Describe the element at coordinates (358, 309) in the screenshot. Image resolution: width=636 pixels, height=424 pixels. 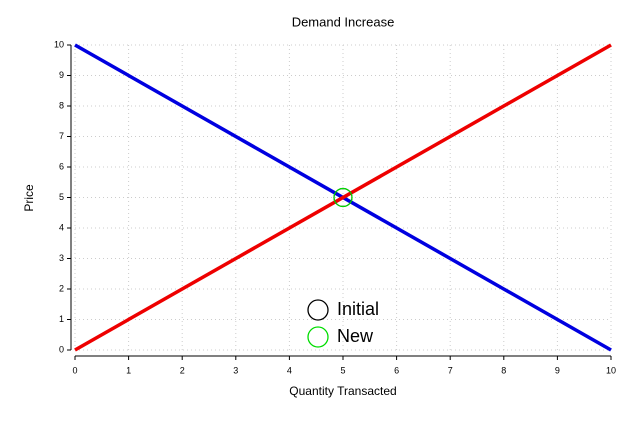
I see `legend-label: Initial` at that location.